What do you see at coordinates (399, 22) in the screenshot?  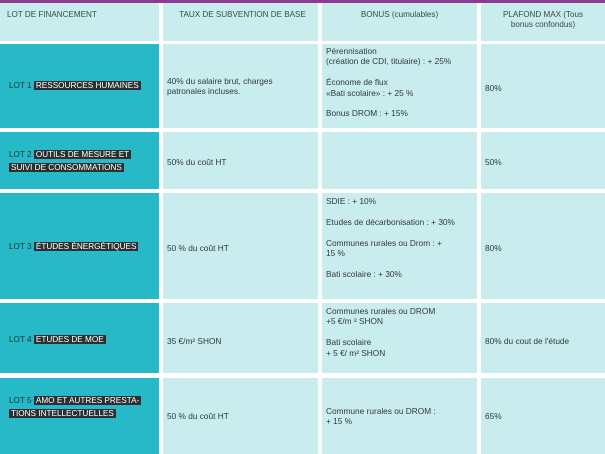 I see `header-bonus: BONUS (cumulables)` at bounding box center [399, 22].